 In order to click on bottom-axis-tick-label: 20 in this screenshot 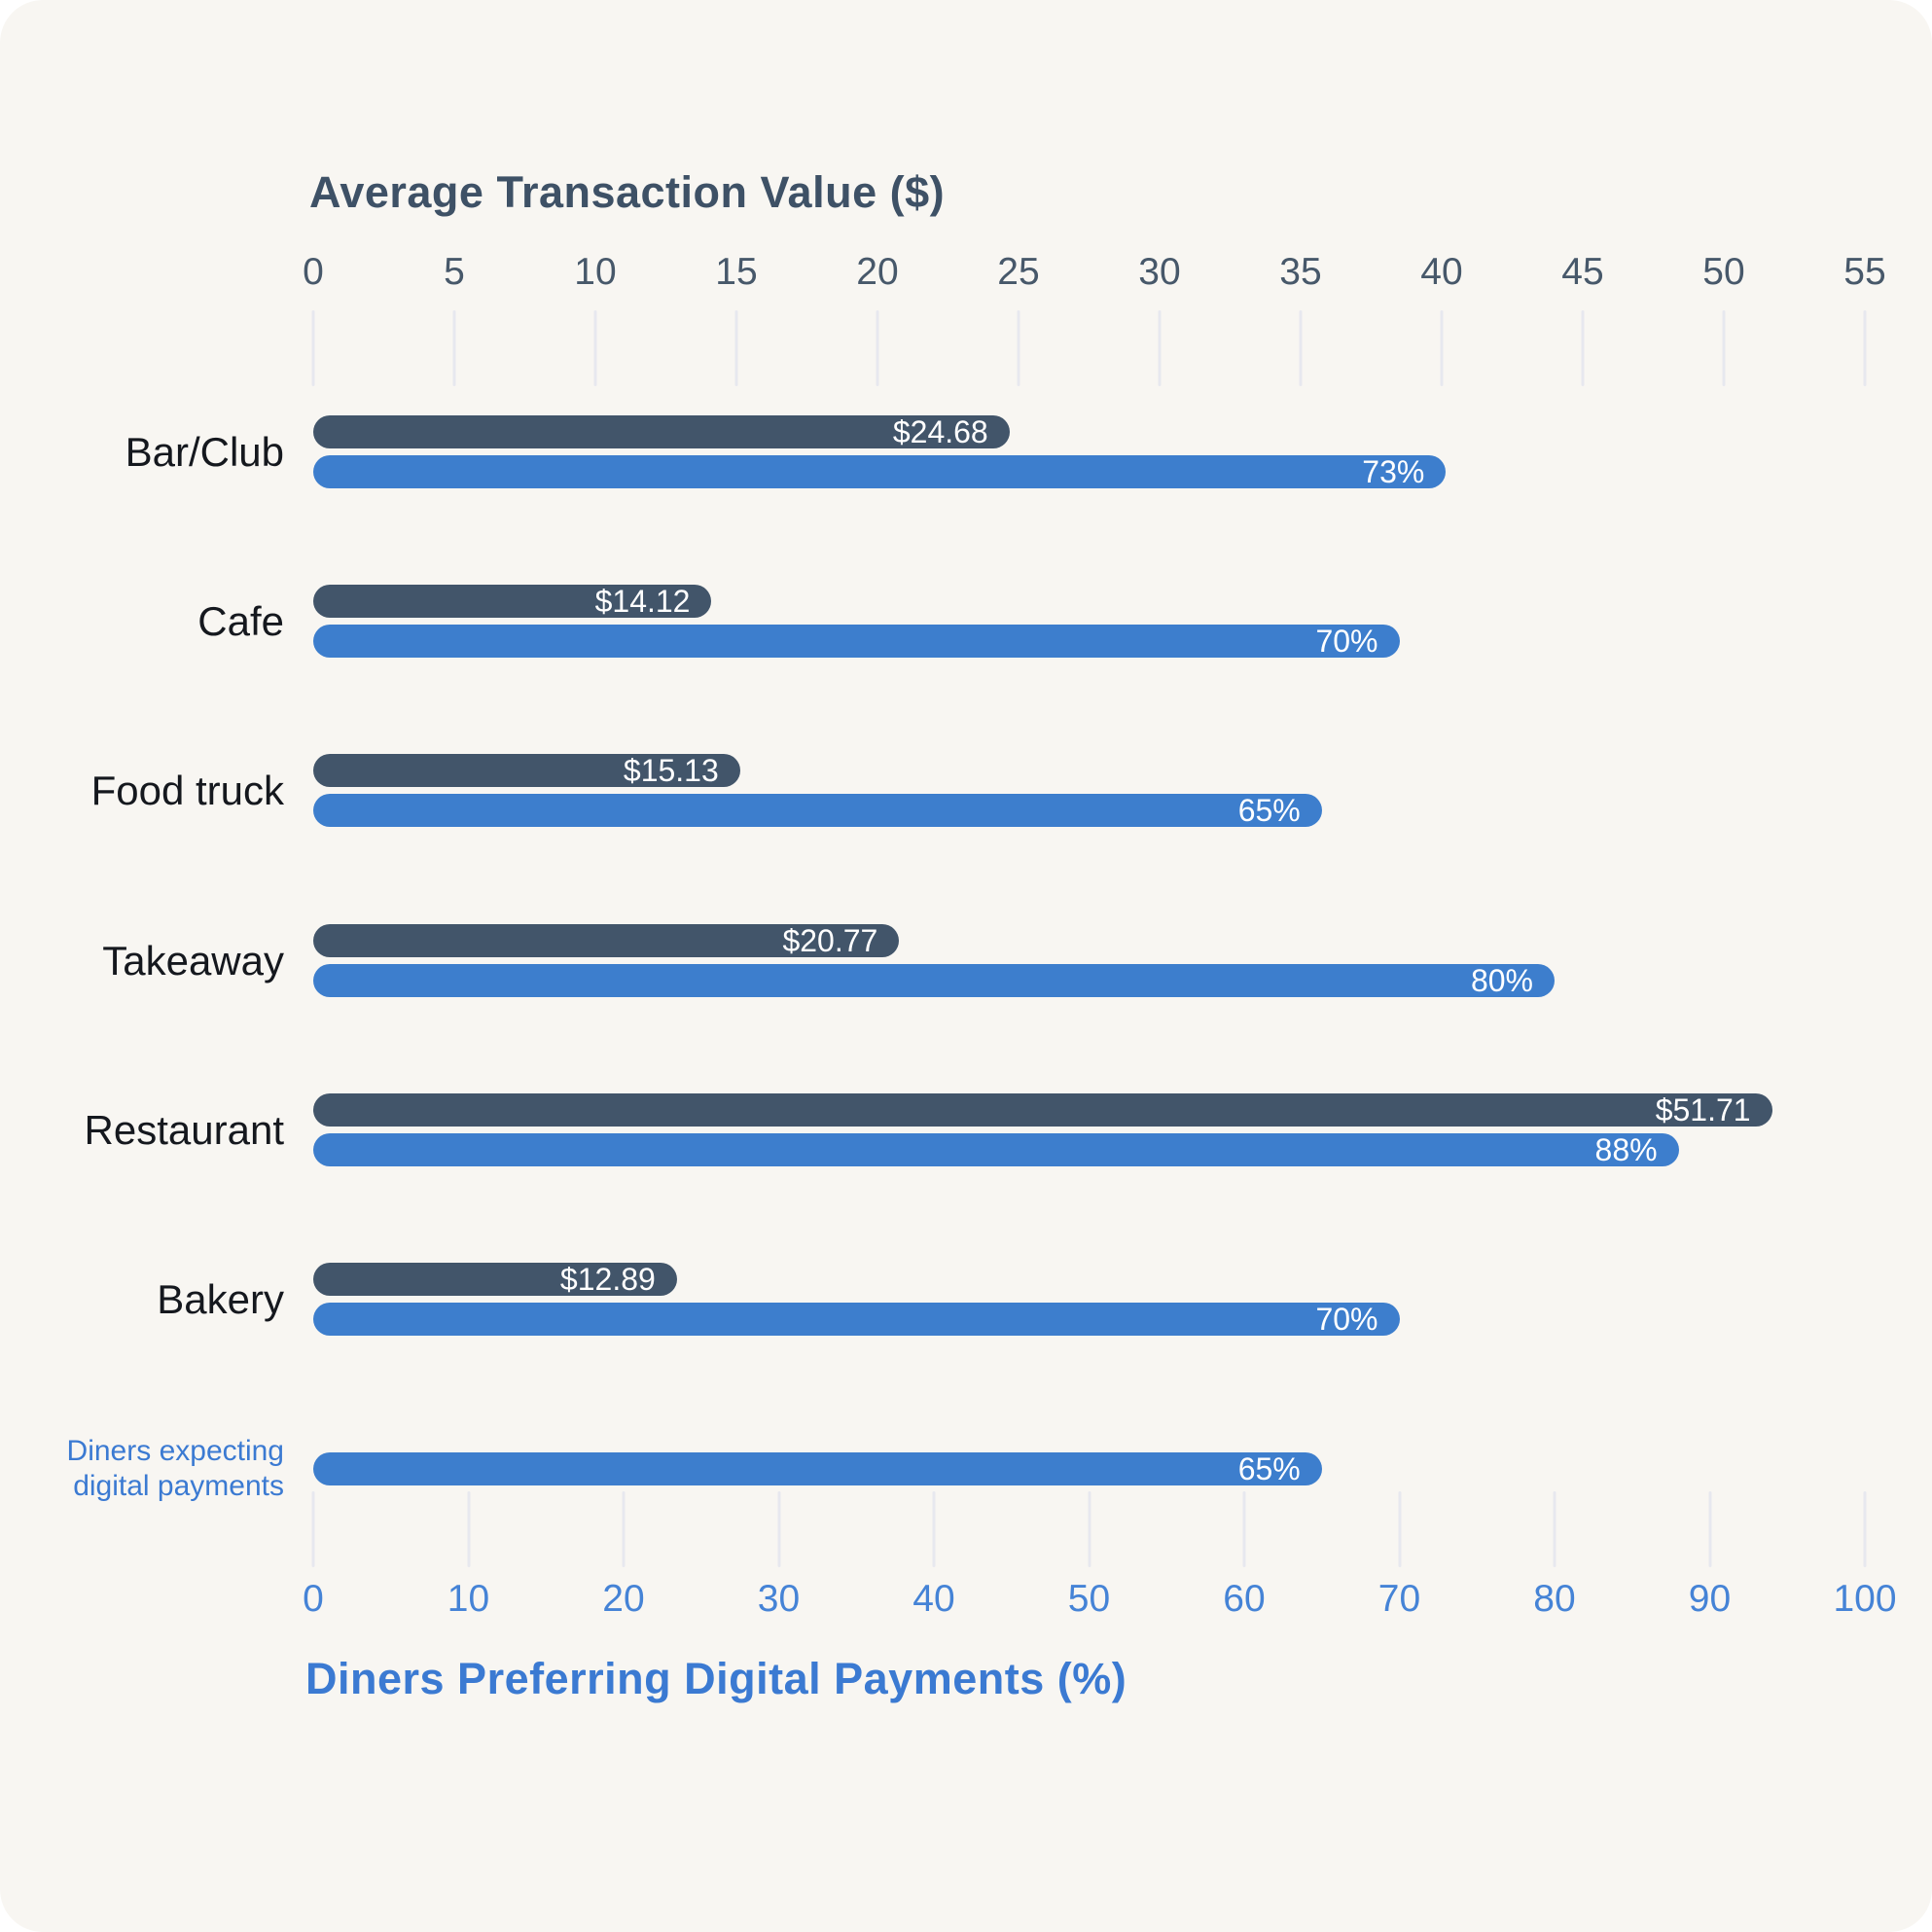, I will do `click(623, 1599)`.